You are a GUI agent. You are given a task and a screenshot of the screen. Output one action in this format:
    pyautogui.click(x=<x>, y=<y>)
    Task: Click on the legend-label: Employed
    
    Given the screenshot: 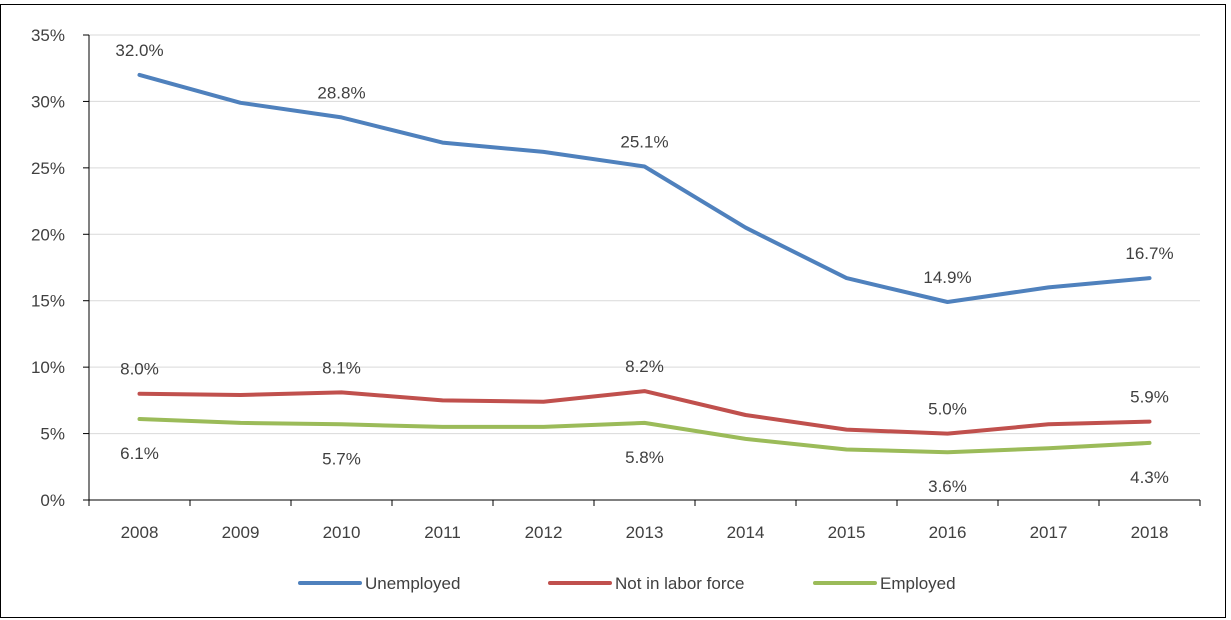 What is the action you would take?
    pyautogui.click(x=918, y=583)
    